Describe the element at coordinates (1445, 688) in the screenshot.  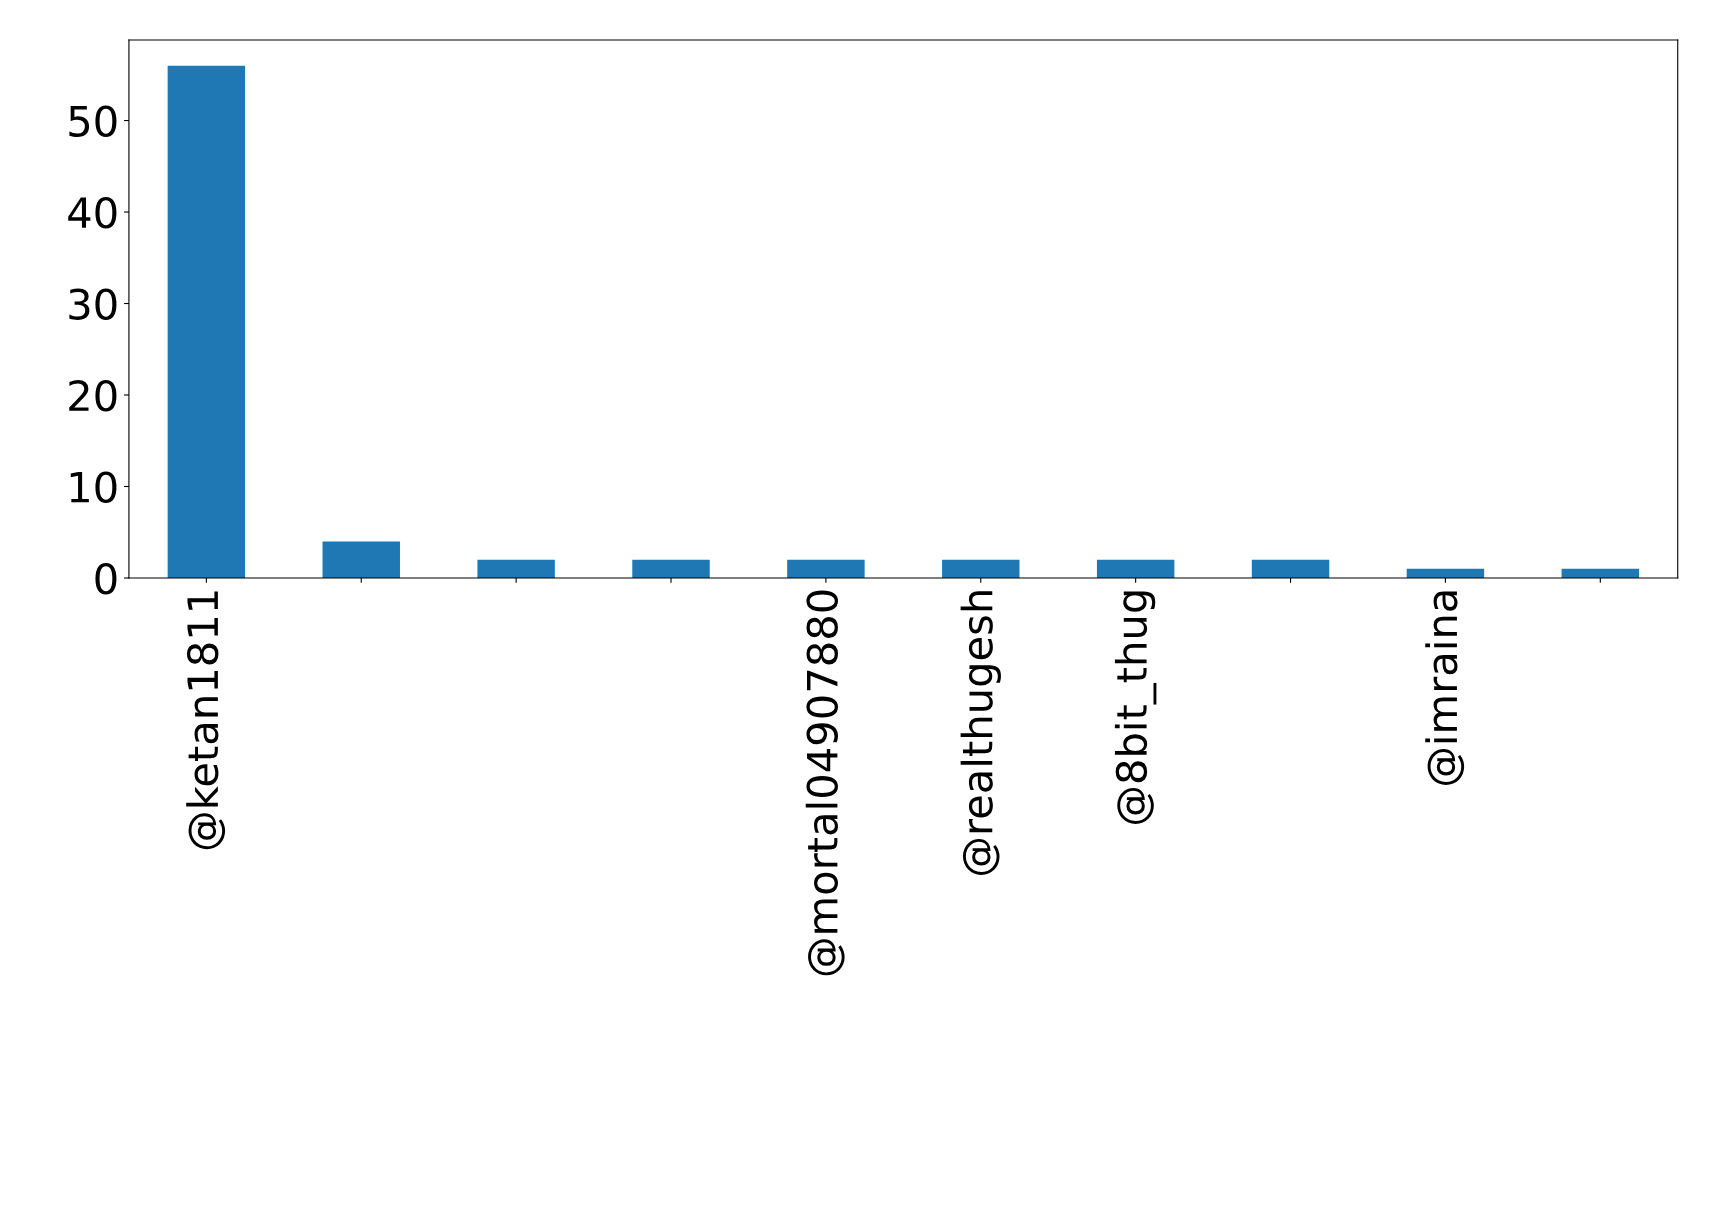
I see `x-tick-label: @imraina` at that location.